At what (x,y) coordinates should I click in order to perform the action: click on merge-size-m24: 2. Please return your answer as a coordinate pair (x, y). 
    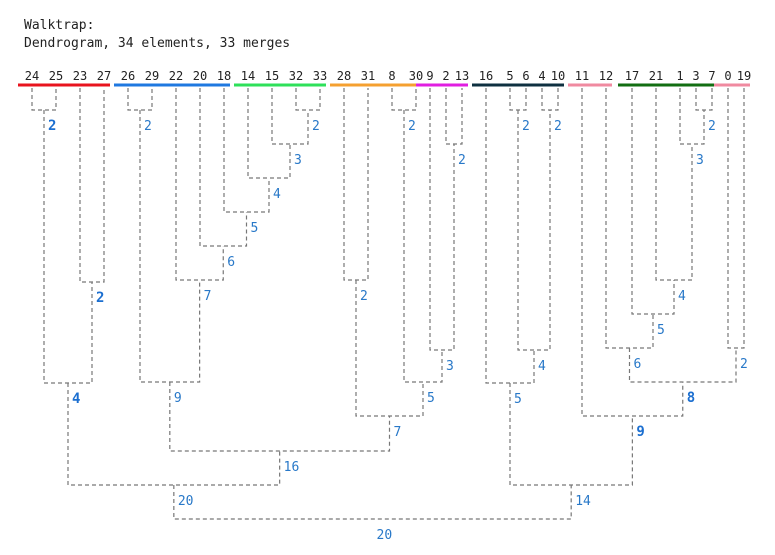
    Looking at the image, I should click on (712, 126).